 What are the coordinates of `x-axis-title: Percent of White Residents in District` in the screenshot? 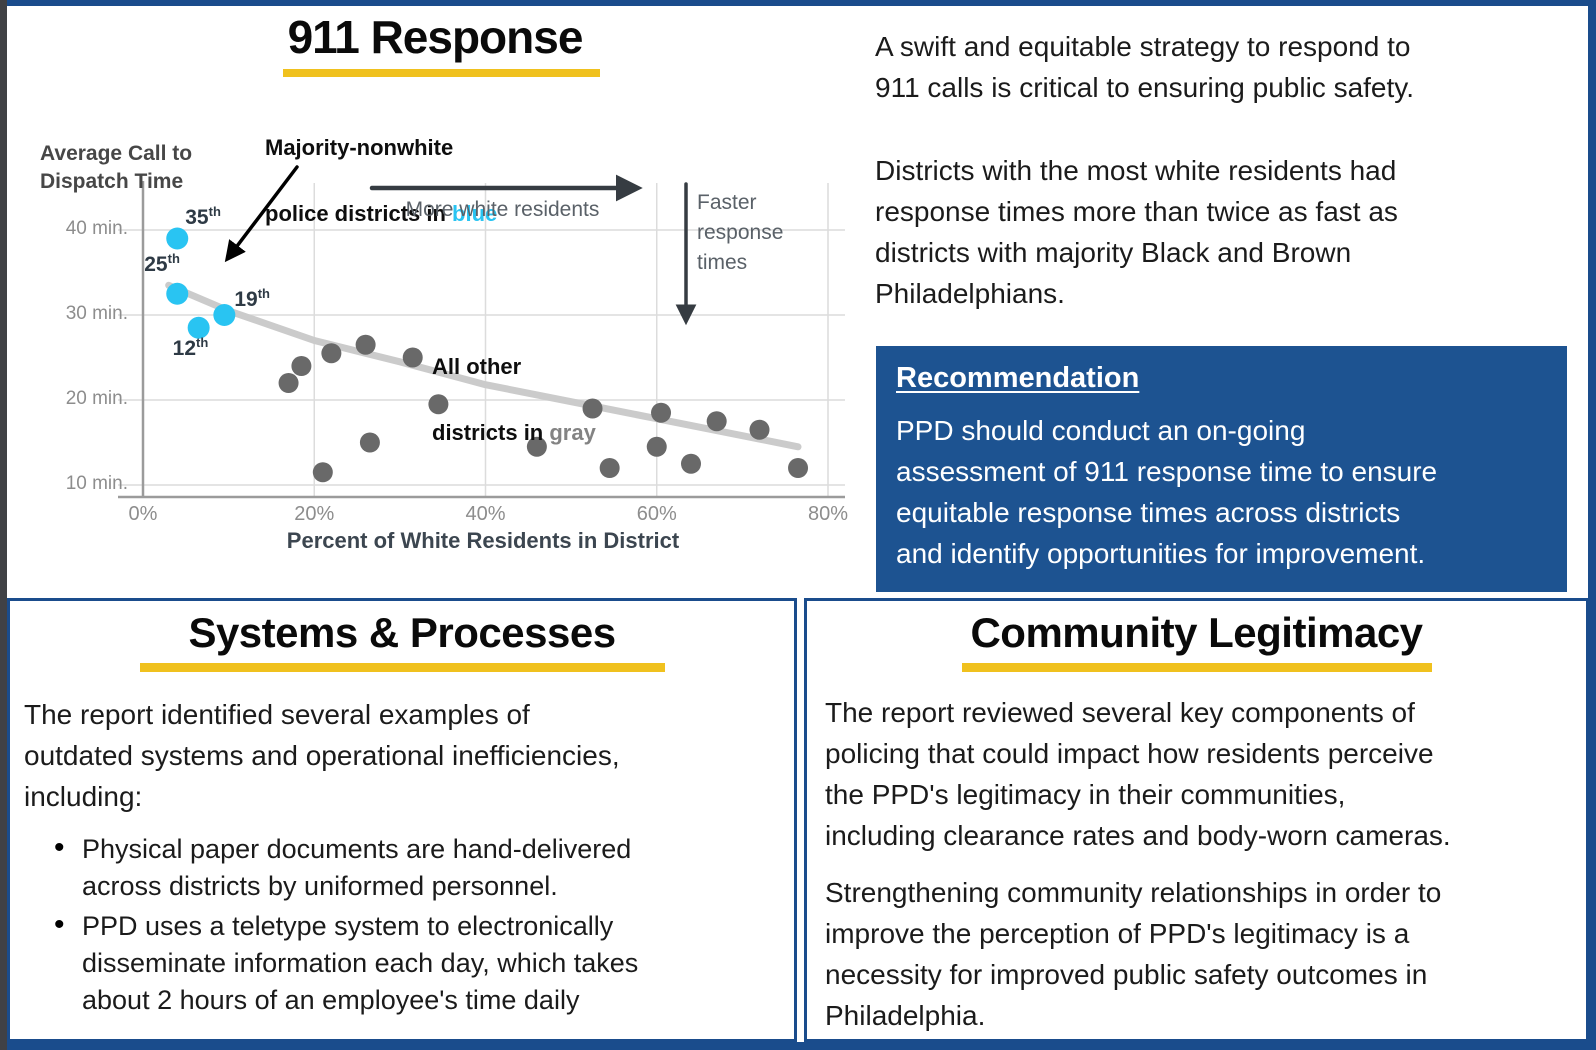 It's located at (483, 540).